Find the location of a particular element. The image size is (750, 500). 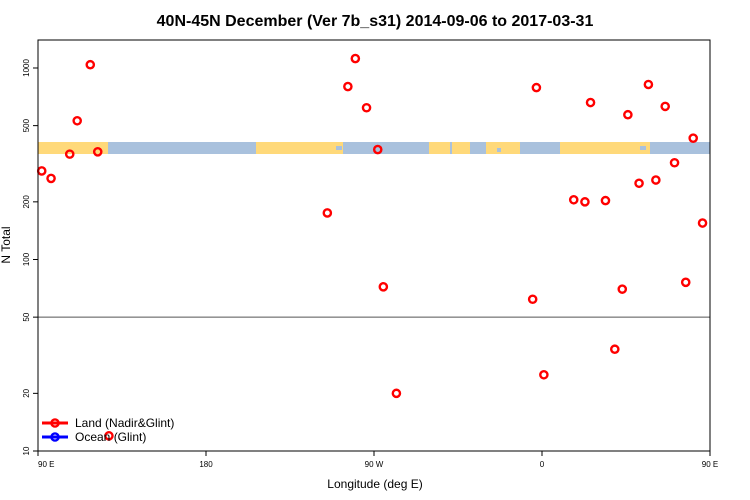

y-tick-label: 500 is located at coordinates (26, 125).